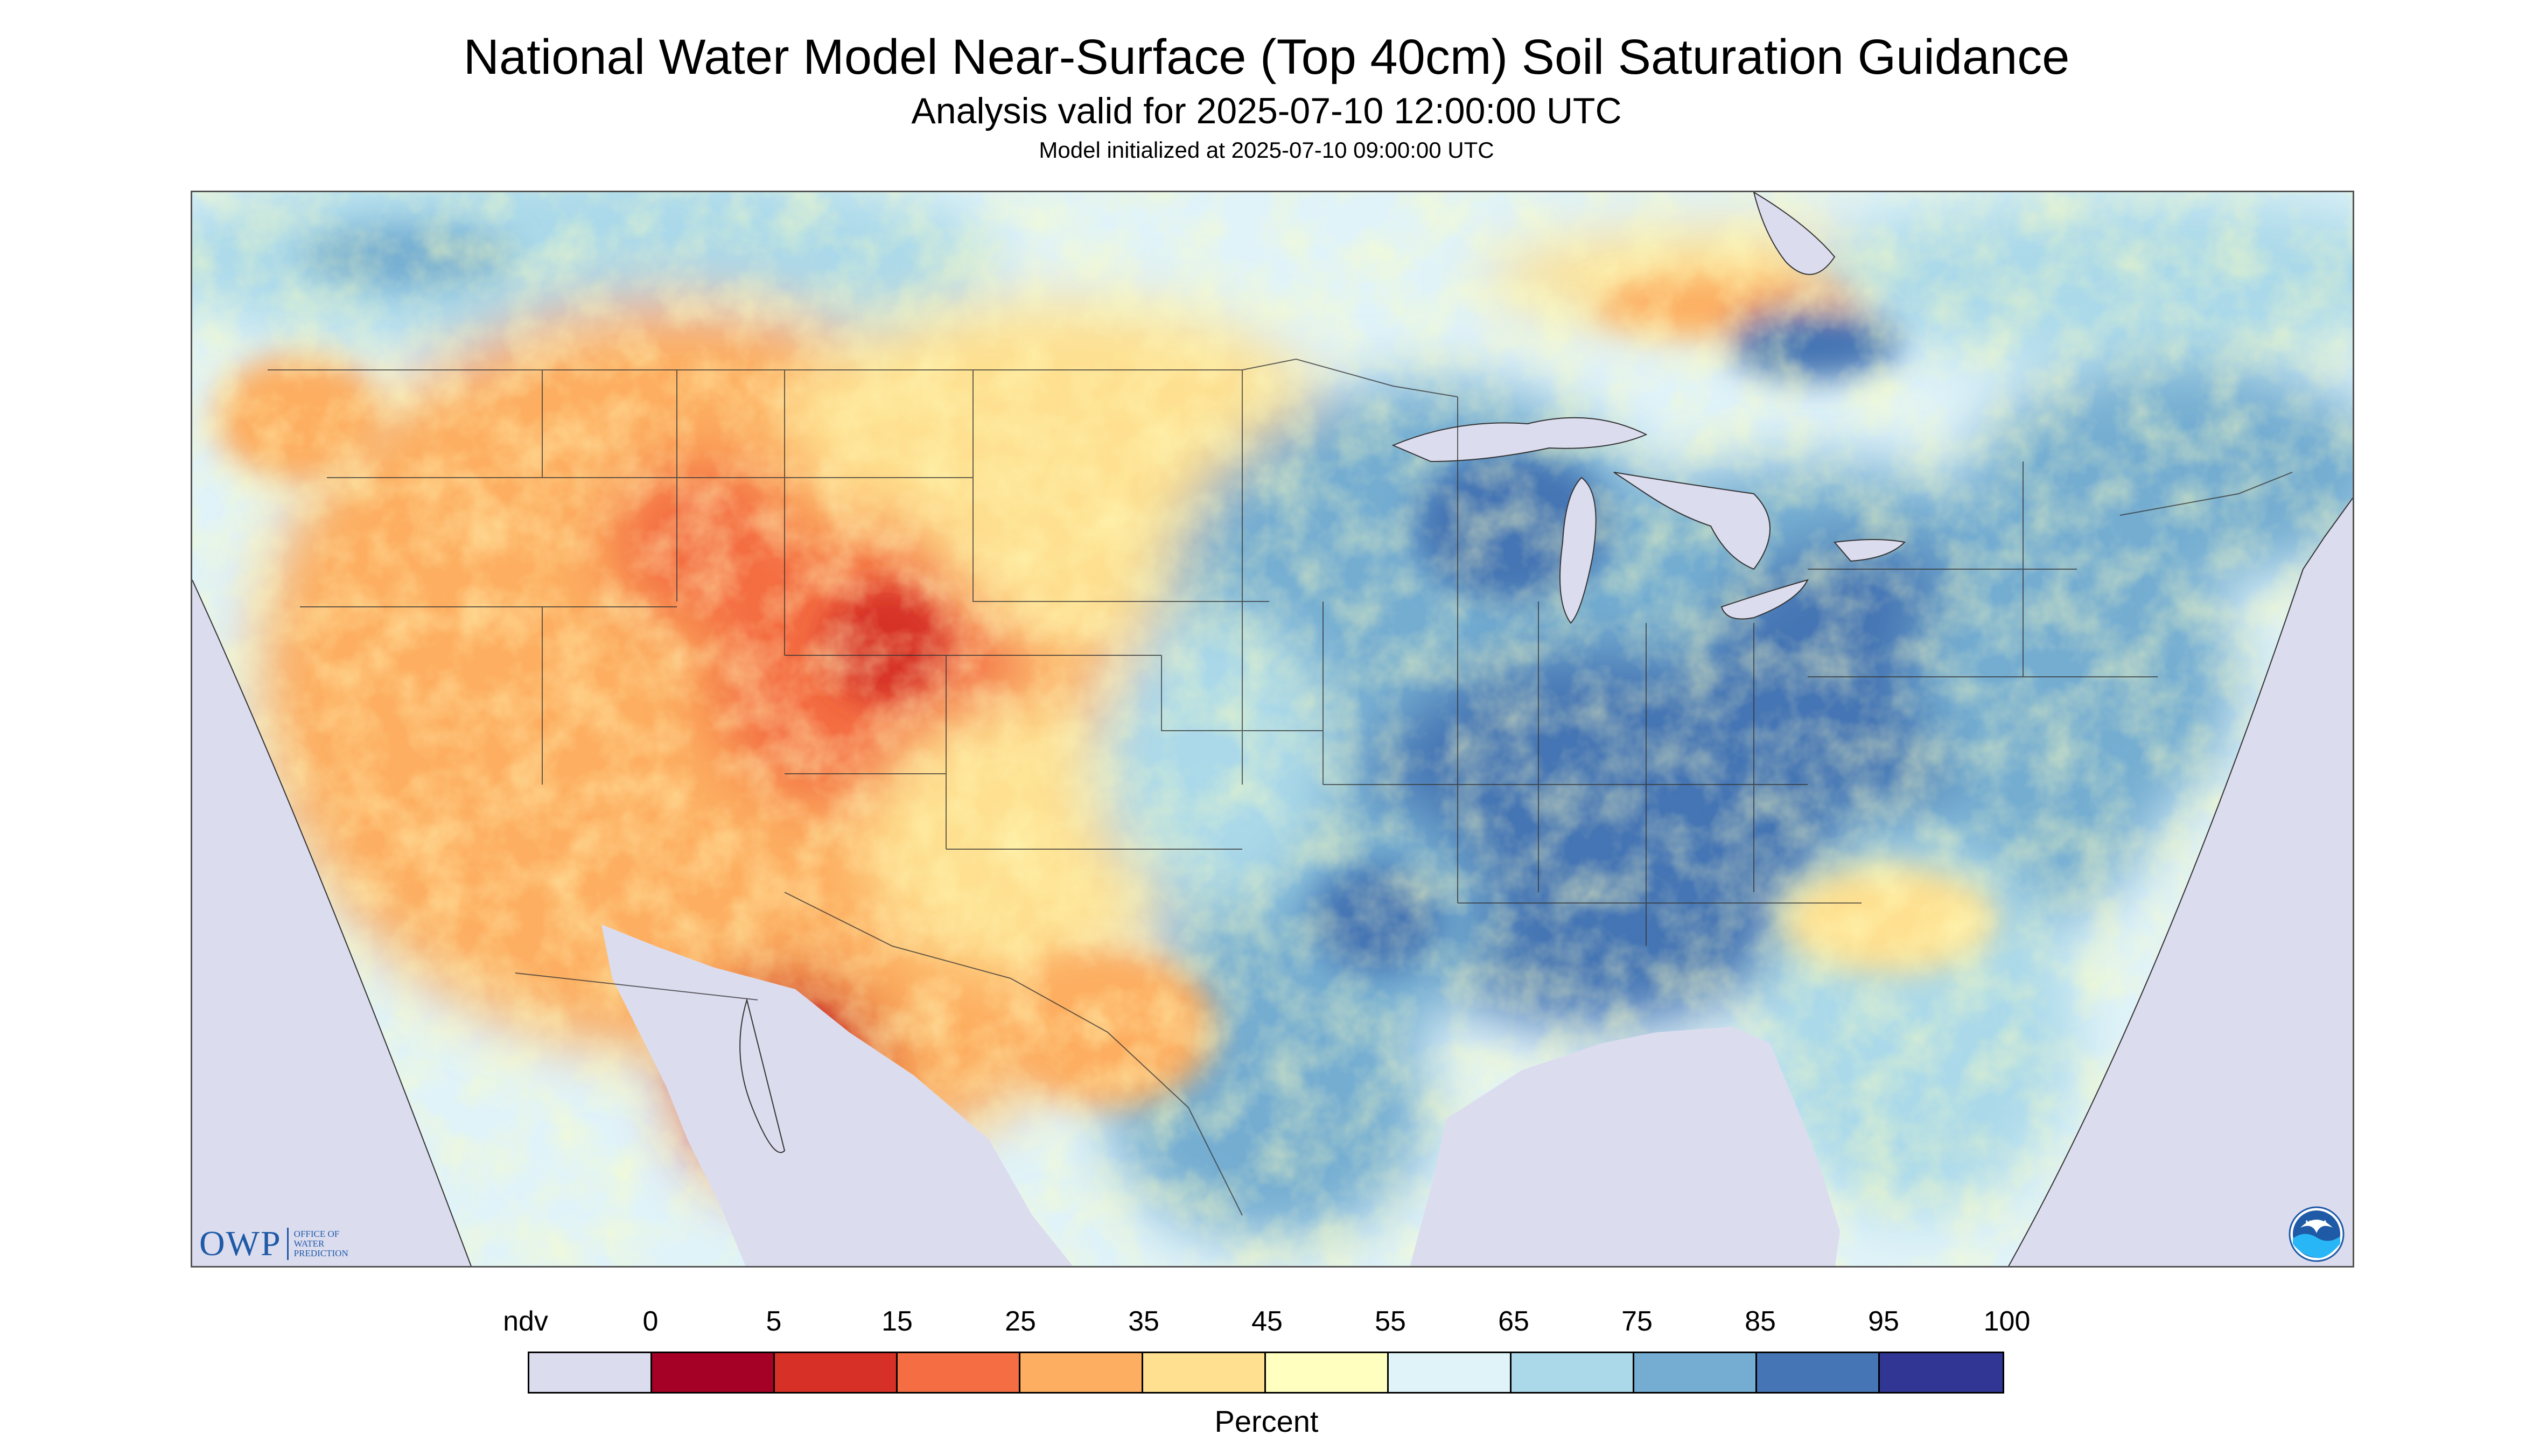 The width and height of the screenshot is (2533, 1456). Describe the element at coordinates (2007, 1321) in the screenshot. I see `legend-label-100: 100` at that location.